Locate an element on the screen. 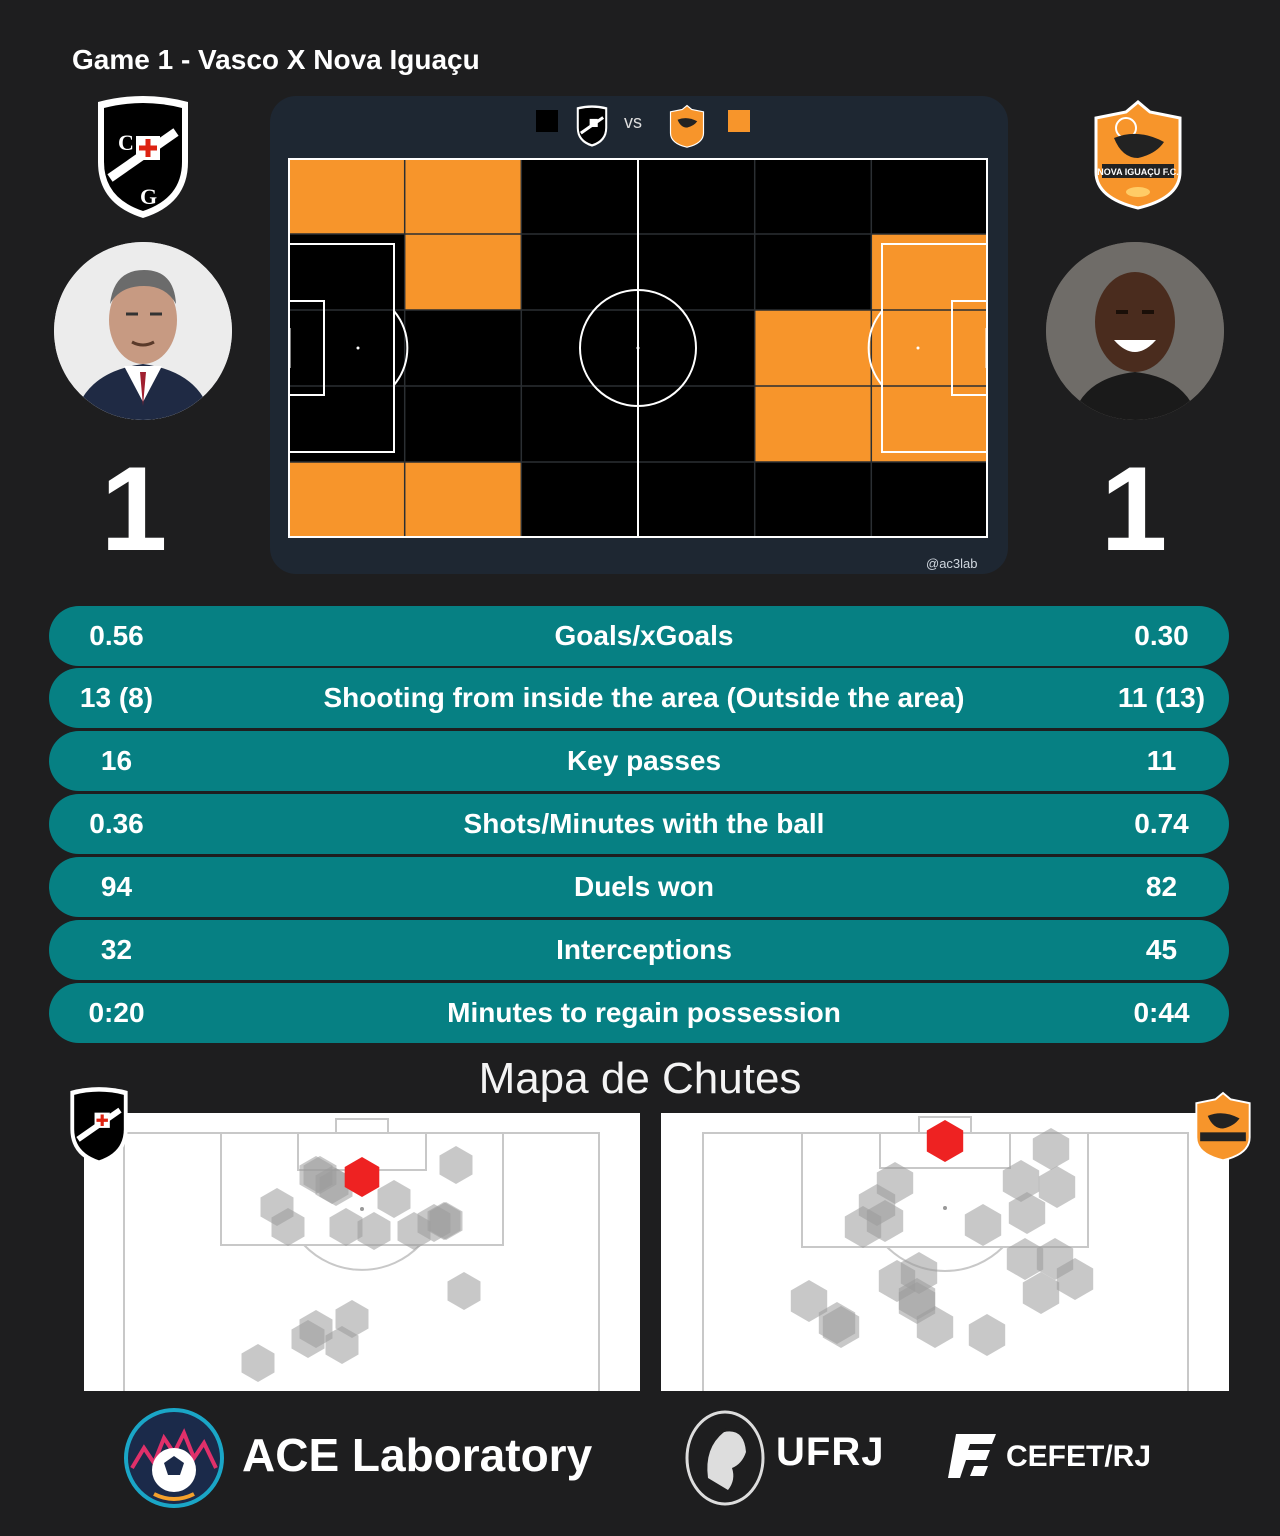 The image size is (1280, 1536). away-score: 1 is located at coordinates (1134, 509).